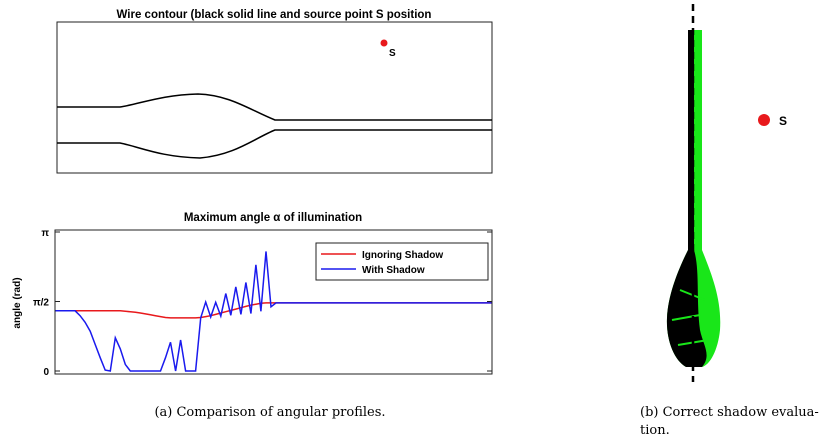 The image size is (832, 448). What do you see at coordinates (41, 303) in the screenshot?
I see `y-tick-label: π/2` at bounding box center [41, 303].